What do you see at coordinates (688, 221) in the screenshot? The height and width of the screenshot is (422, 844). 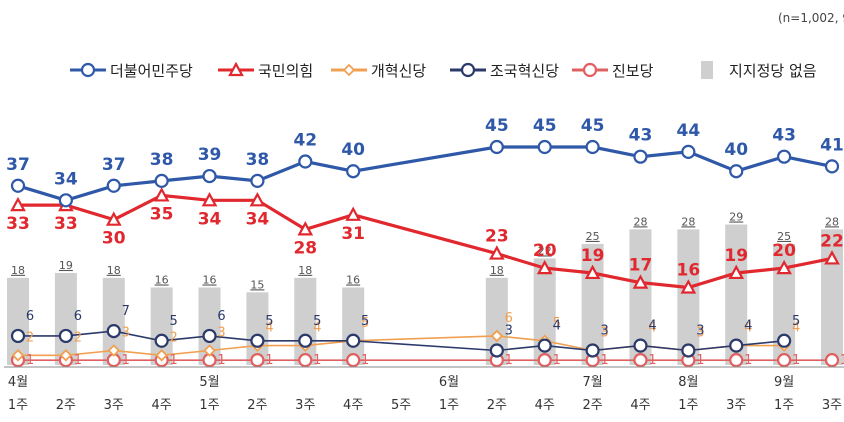 I see `no-party-bar-label: 28` at bounding box center [688, 221].